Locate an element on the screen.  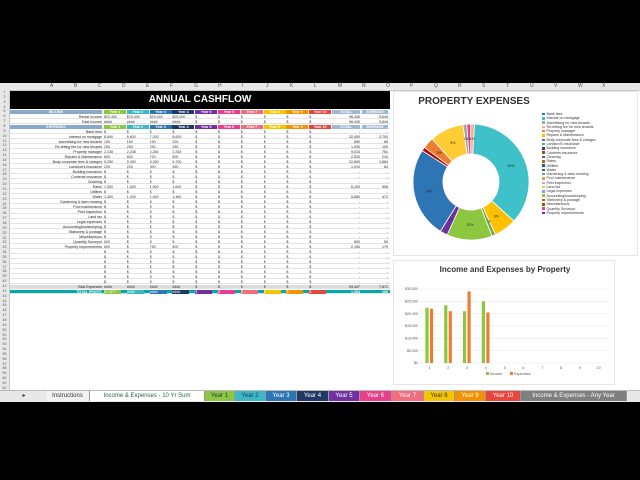
column-letter: H is located at coordinates (220, 86).